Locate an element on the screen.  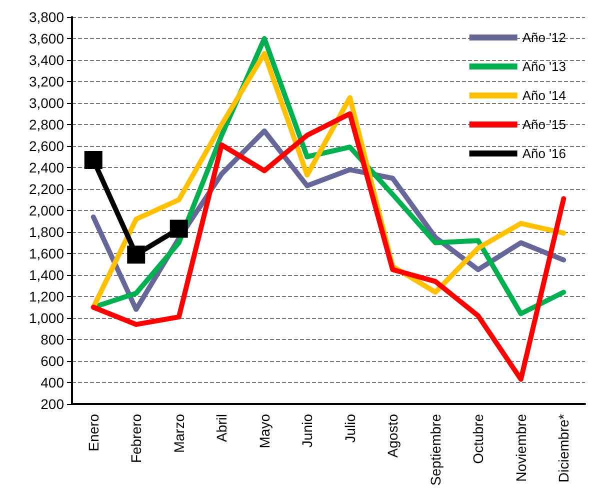
legend-label: Año '15 is located at coordinates (544, 124).